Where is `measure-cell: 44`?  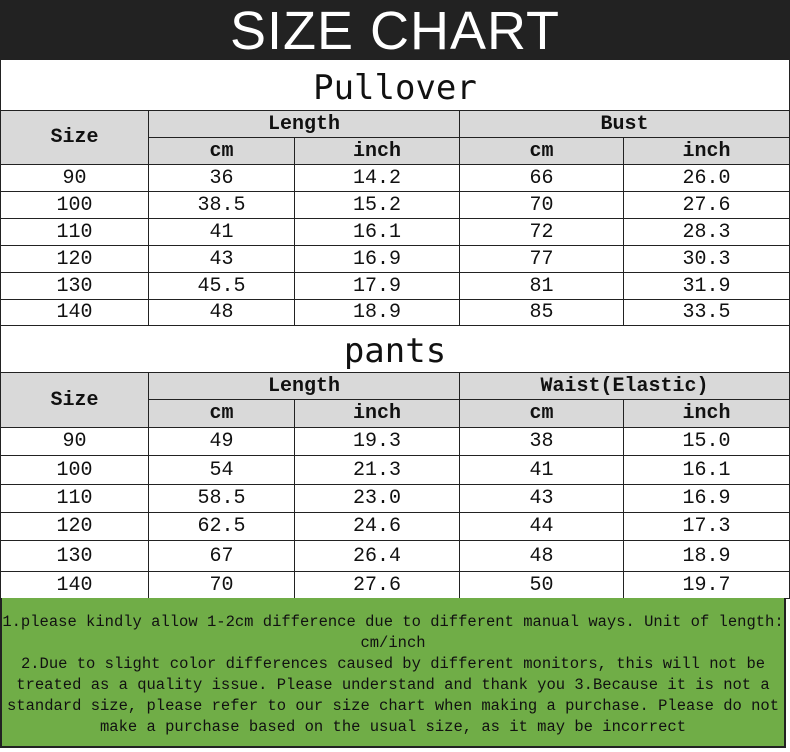 measure-cell: 44 is located at coordinates (542, 526).